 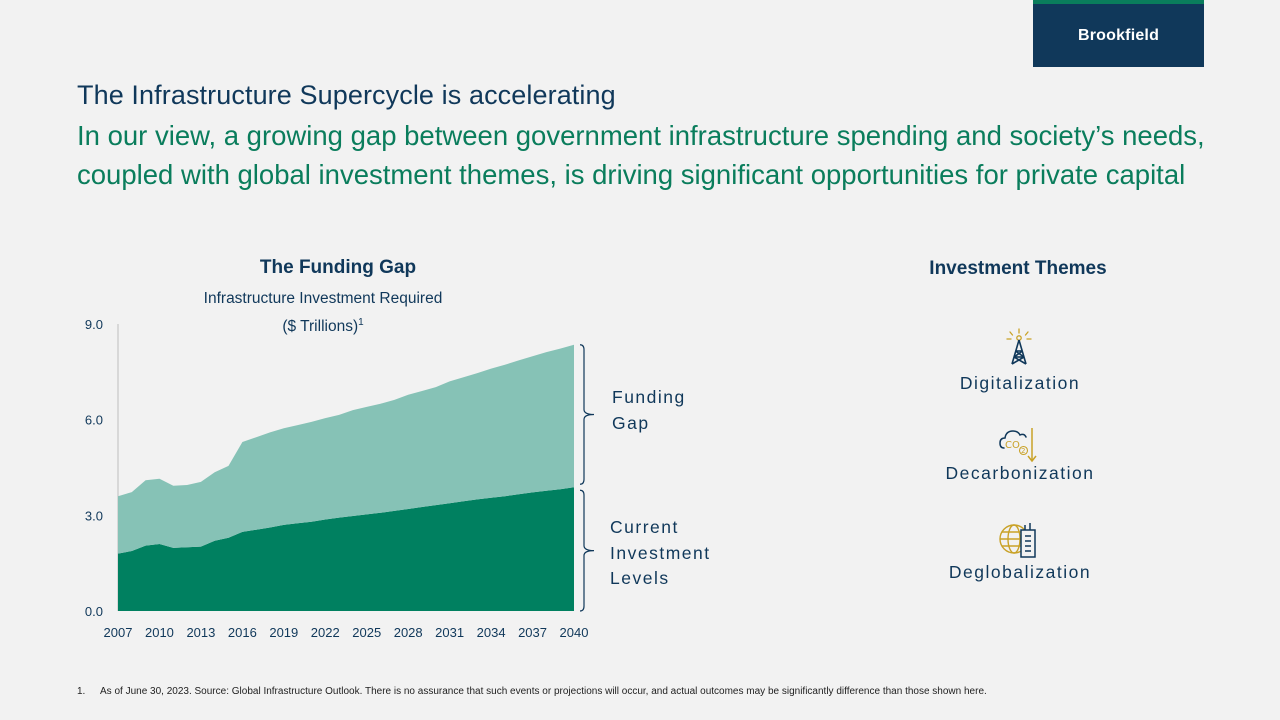 I want to click on brookfield-logo: Brookfield, so click(x=1118, y=33).